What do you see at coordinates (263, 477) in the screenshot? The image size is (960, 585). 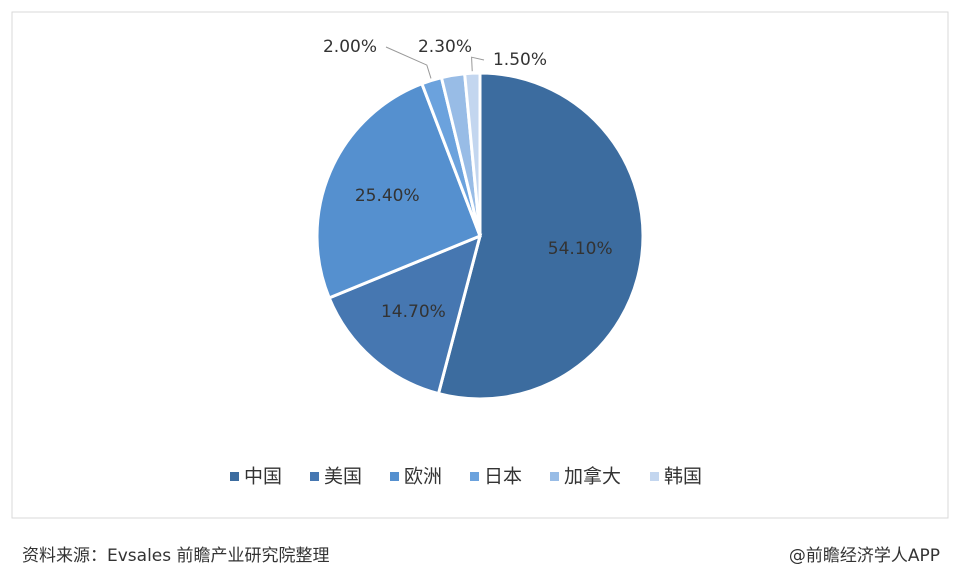 I see `legend-label: 中国` at bounding box center [263, 477].